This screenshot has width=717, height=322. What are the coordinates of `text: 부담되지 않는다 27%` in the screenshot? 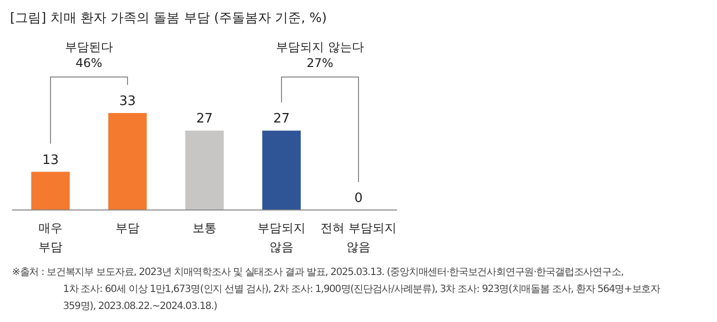 It's located at (320, 55).